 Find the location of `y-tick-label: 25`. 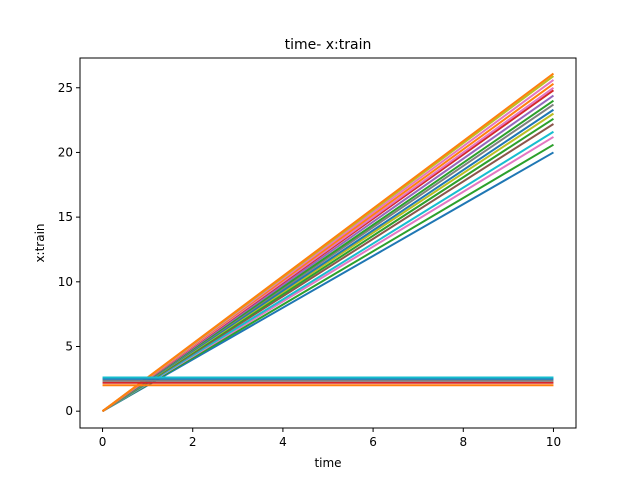

y-tick-label: 25 is located at coordinates (65, 88).